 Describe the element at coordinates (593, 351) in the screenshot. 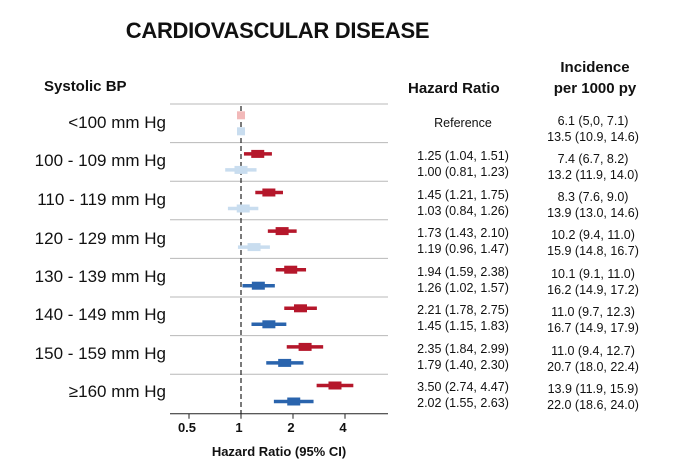

I see `inc-text-line: 11.0 (9.4, 12.7)` at that location.